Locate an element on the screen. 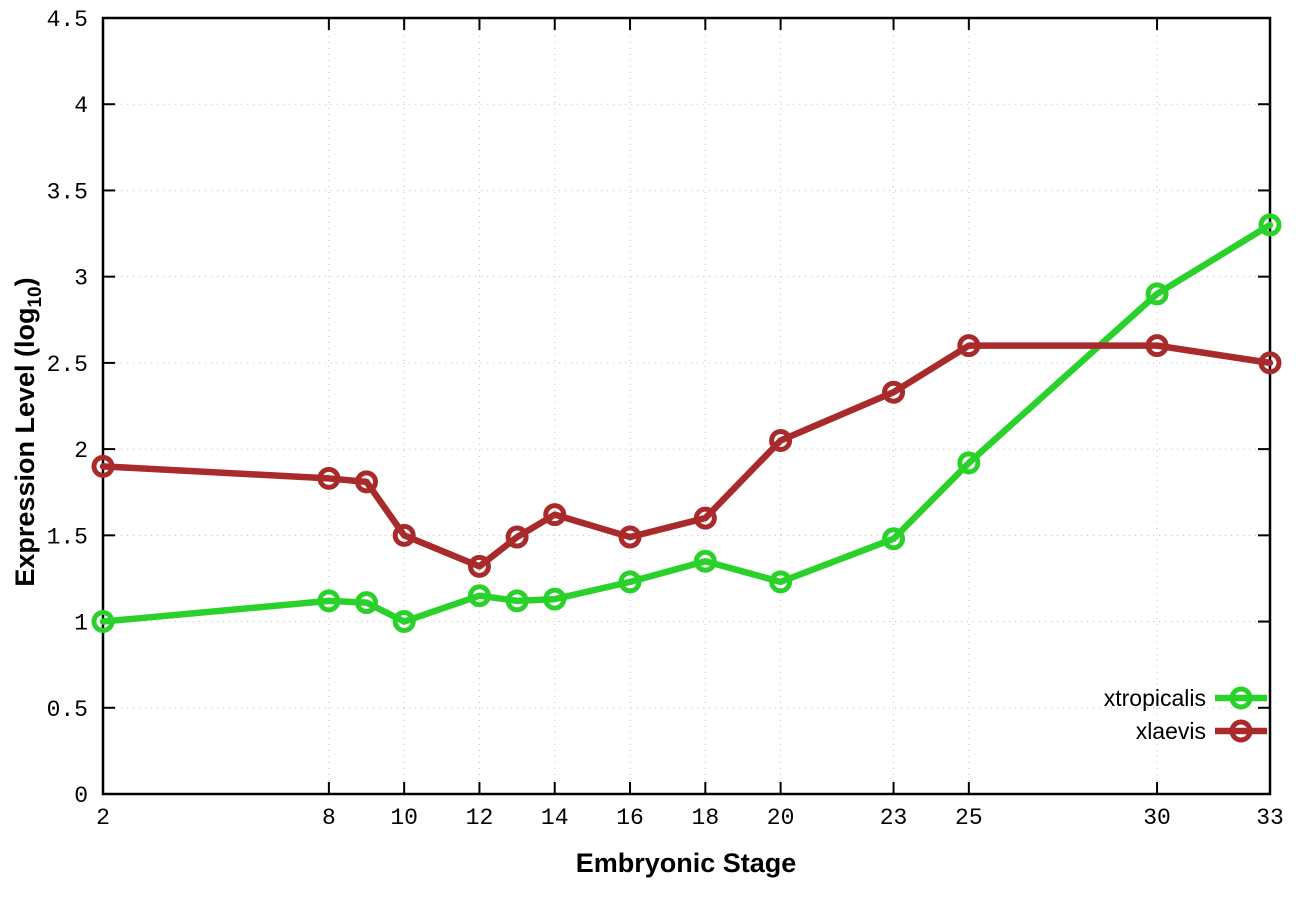  x-tick-label: 33 is located at coordinates (1270, 818).